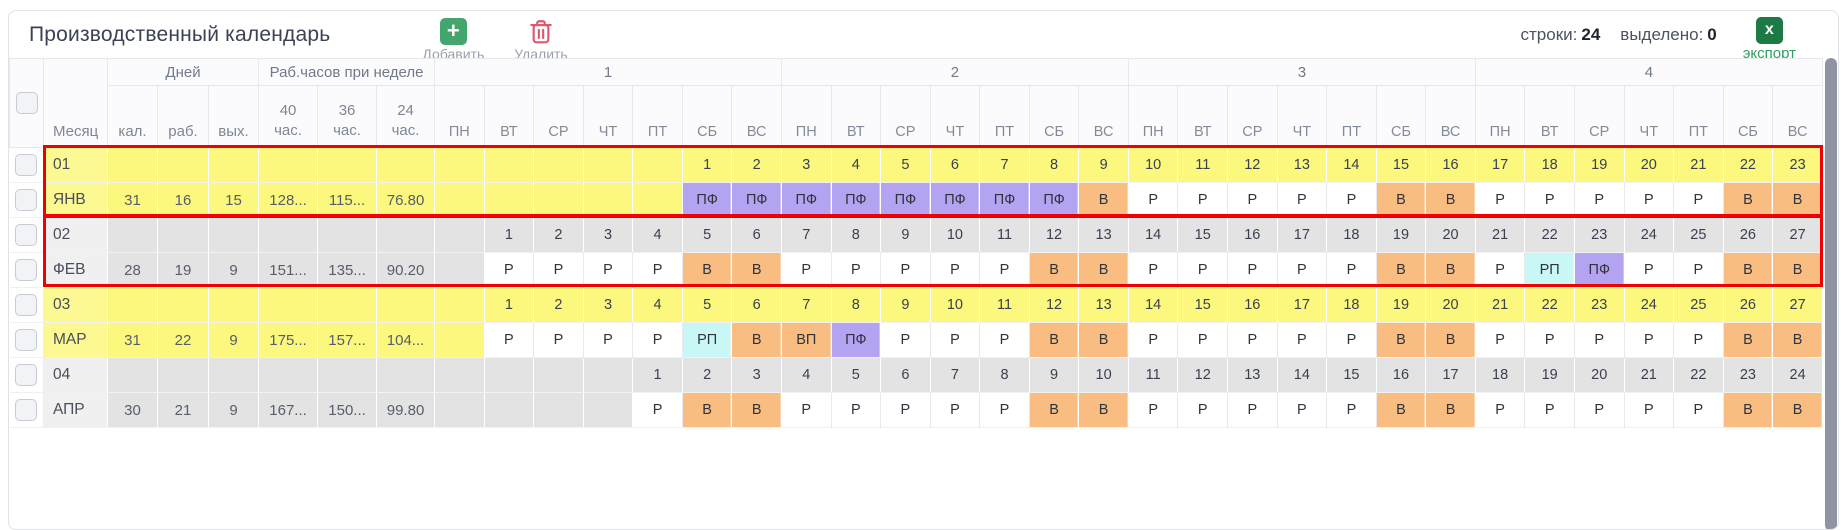 This screenshot has width=1841, height=530. What do you see at coordinates (509, 235) in the screenshot?
I see `day-number-cell: 1` at bounding box center [509, 235].